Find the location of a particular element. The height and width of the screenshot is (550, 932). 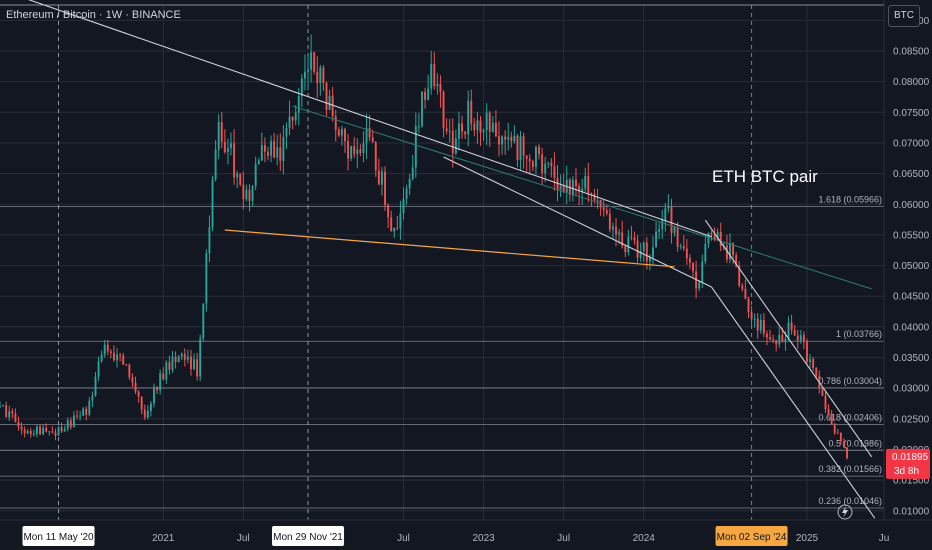

trendline-lower_fall is located at coordinates (793, 402).